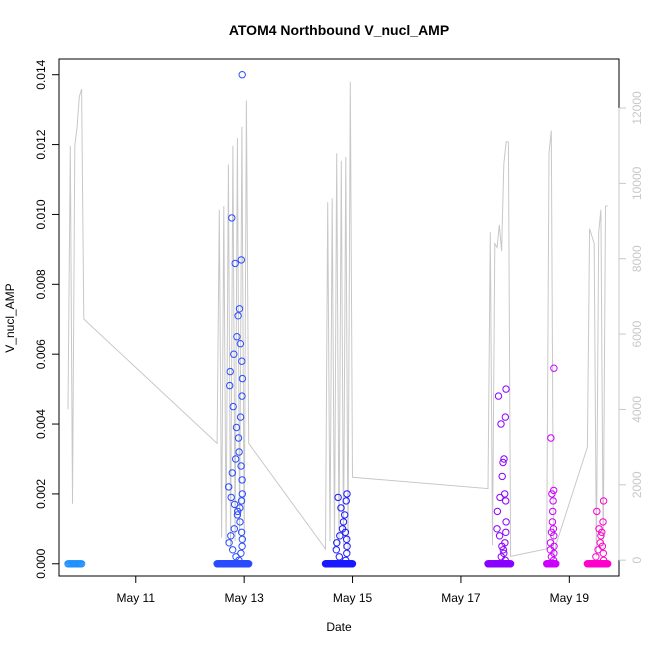 The image size is (650, 650). What do you see at coordinates (41, 74) in the screenshot?
I see `y-tick-label: 0.014` at bounding box center [41, 74].